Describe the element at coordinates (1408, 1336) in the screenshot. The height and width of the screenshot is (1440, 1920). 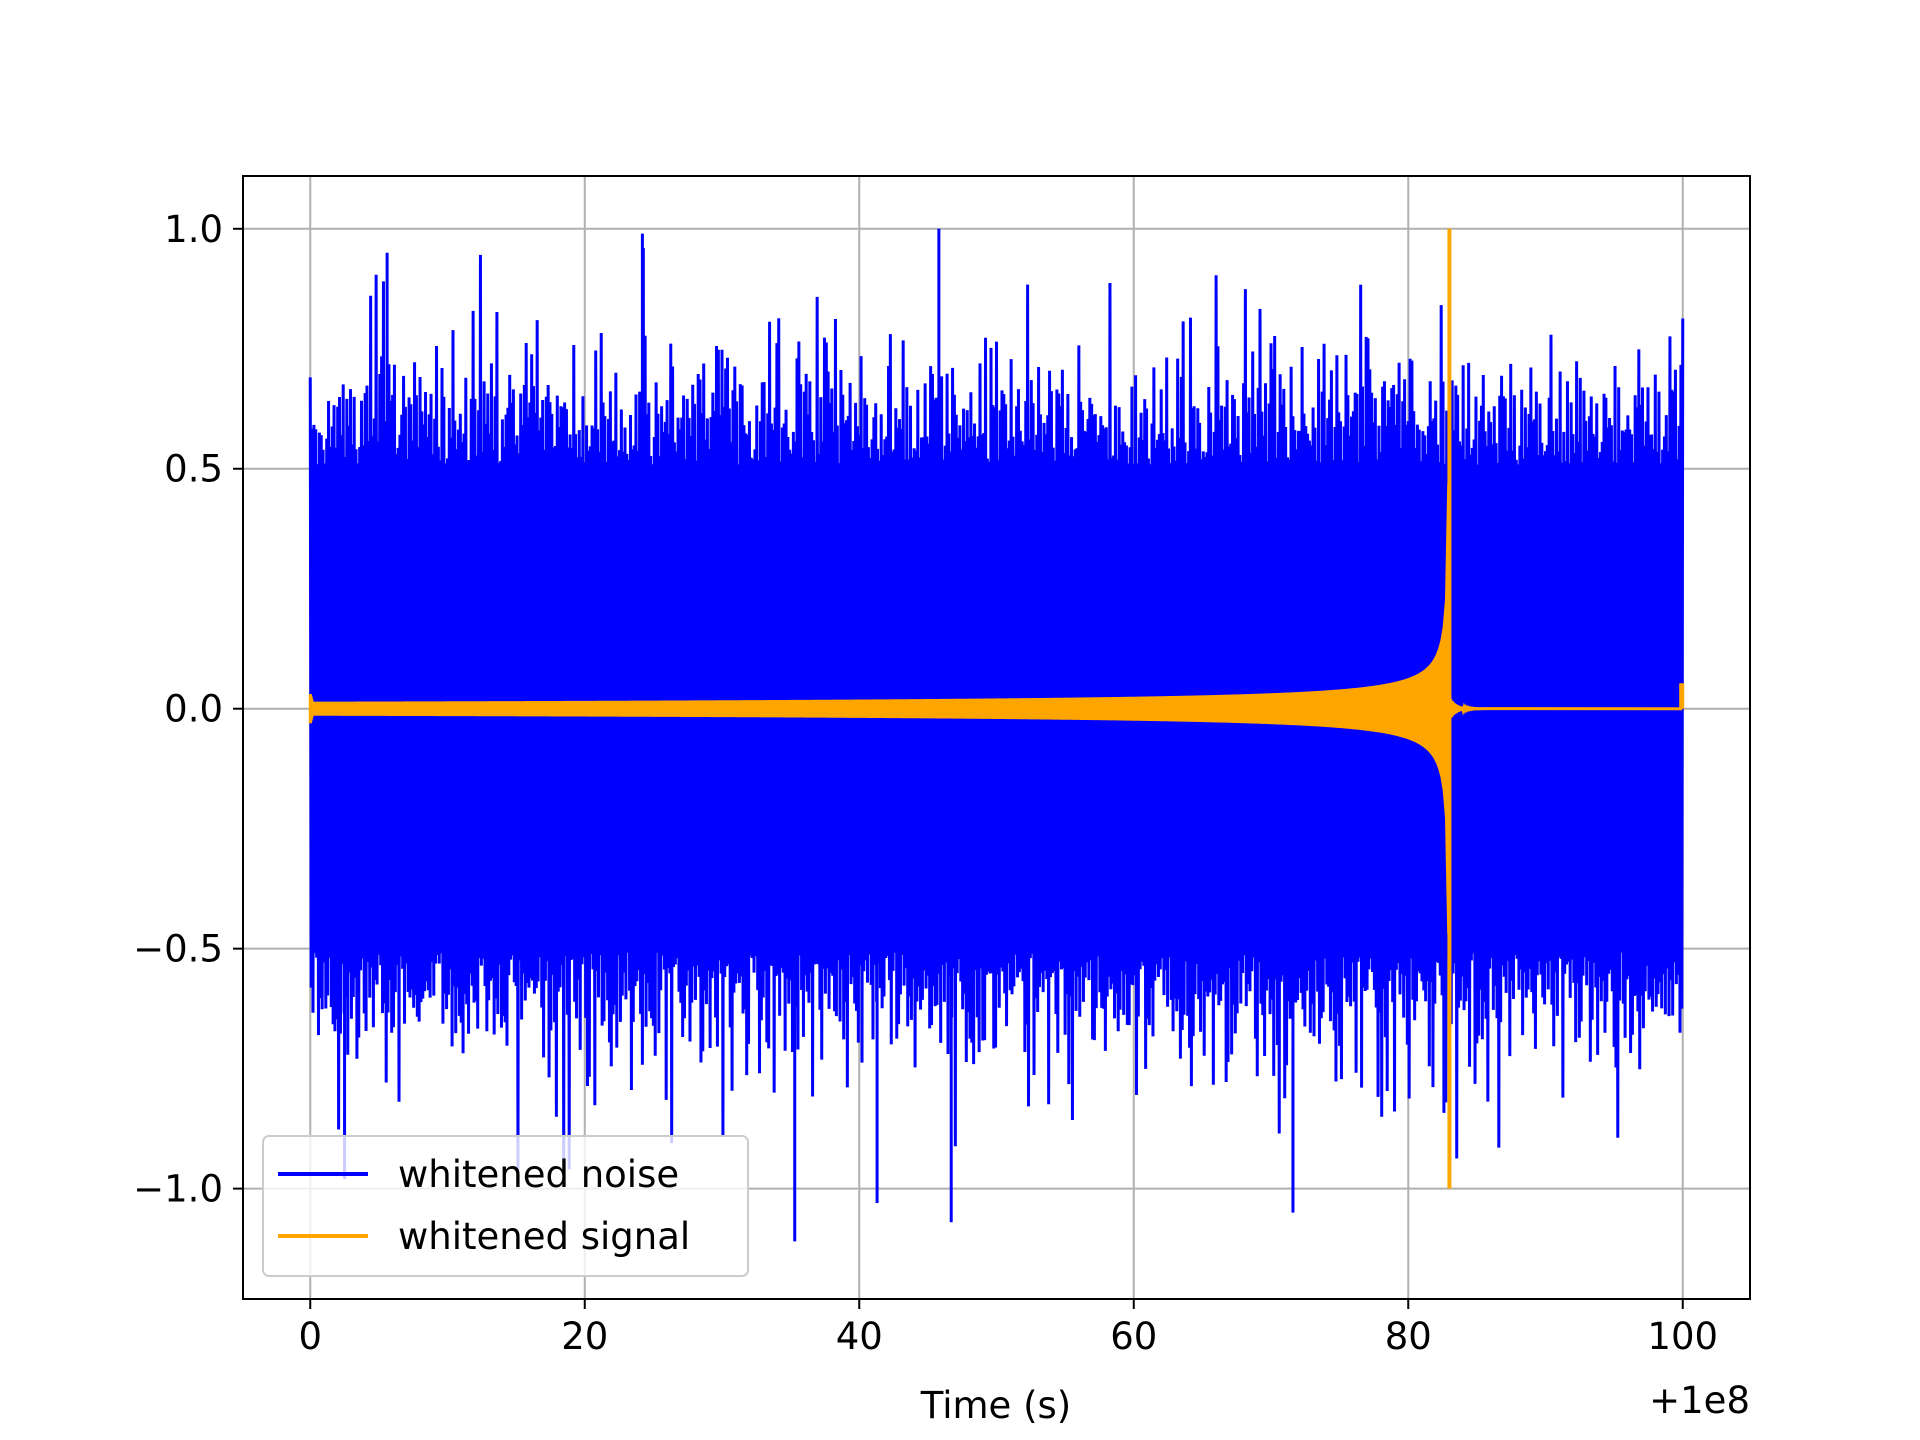
I see `x-tick-label: 80` at that location.